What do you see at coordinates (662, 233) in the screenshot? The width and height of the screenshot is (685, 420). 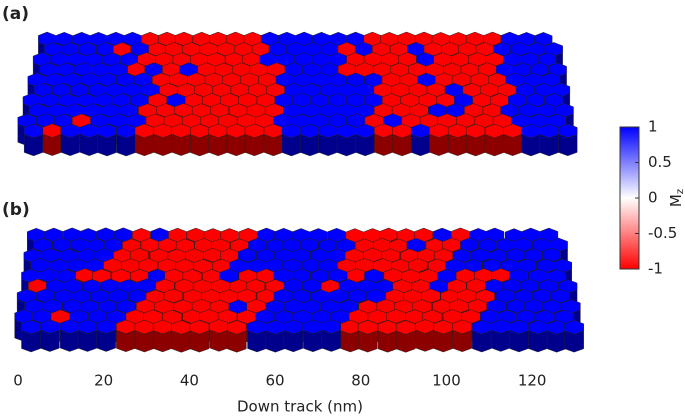 I see `colorbar-tick-label: -0.5` at bounding box center [662, 233].